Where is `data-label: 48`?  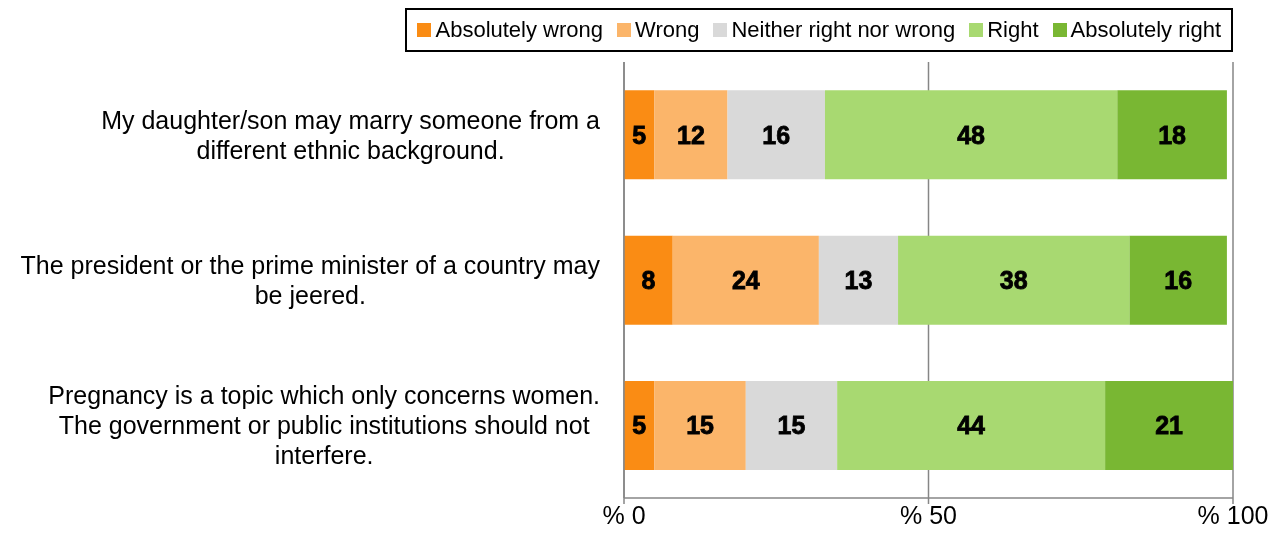
data-label: 48 is located at coordinates (971, 134).